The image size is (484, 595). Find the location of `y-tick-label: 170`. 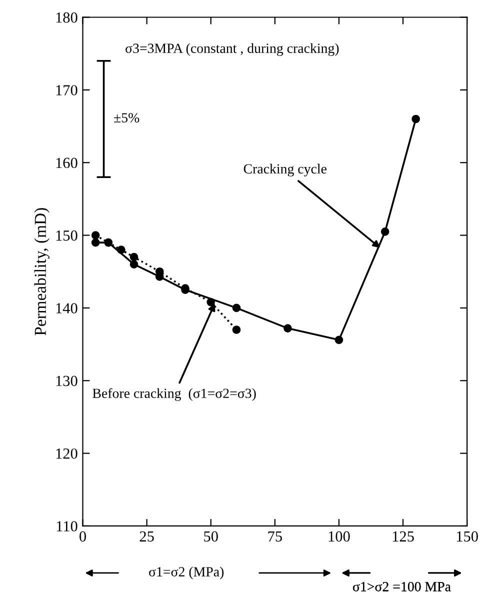

y-tick-label: 170 is located at coordinates (67, 90).